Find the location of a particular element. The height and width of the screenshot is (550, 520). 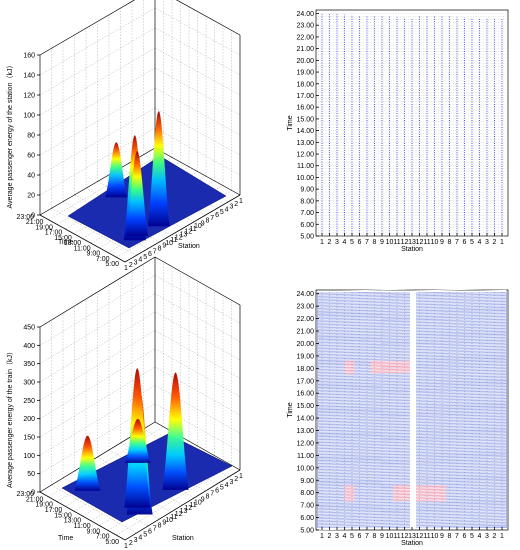

surface-floor is located at coordinates (147, 202).